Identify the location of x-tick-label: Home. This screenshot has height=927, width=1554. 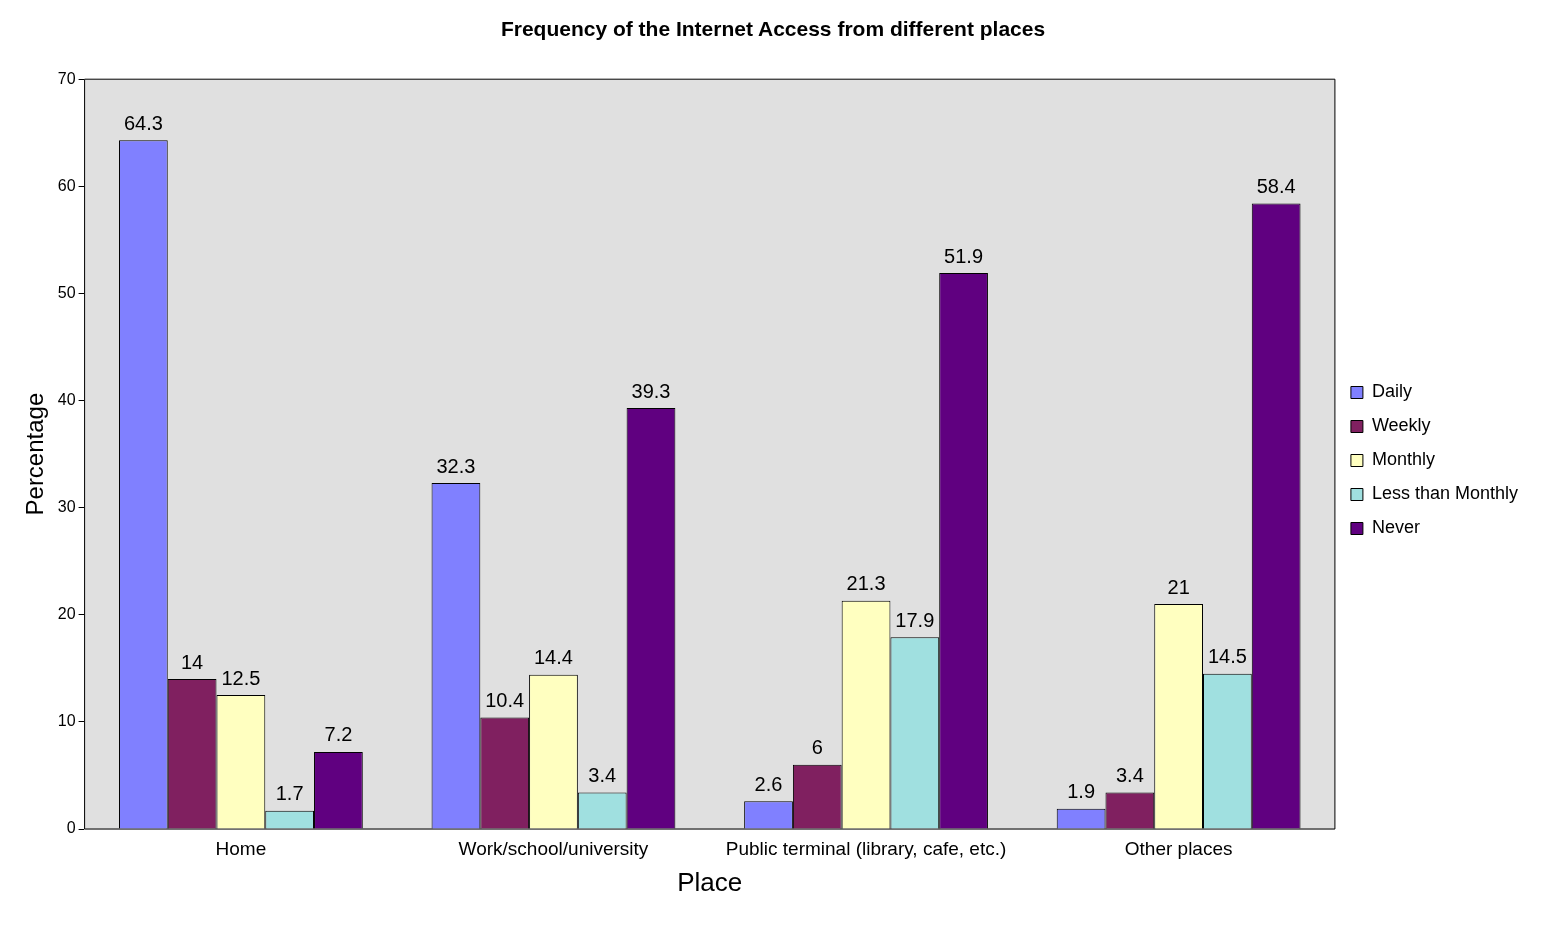
(241, 848).